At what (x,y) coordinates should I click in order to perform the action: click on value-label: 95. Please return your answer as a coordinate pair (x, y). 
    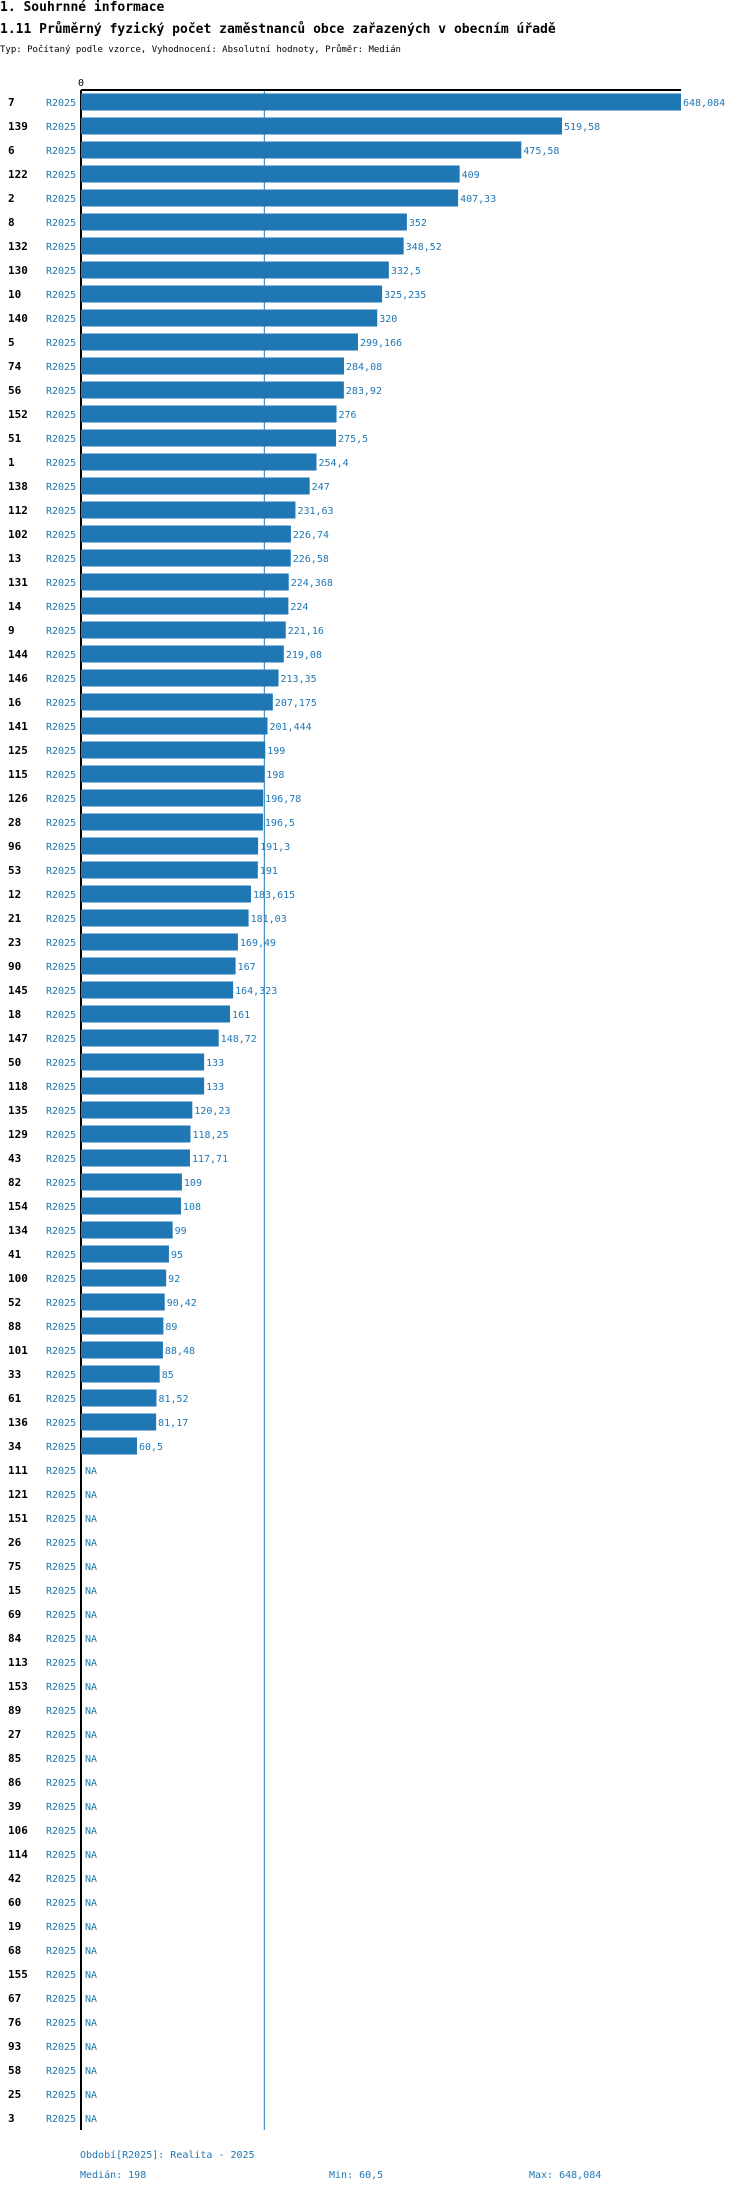
    Looking at the image, I should click on (177, 1255).